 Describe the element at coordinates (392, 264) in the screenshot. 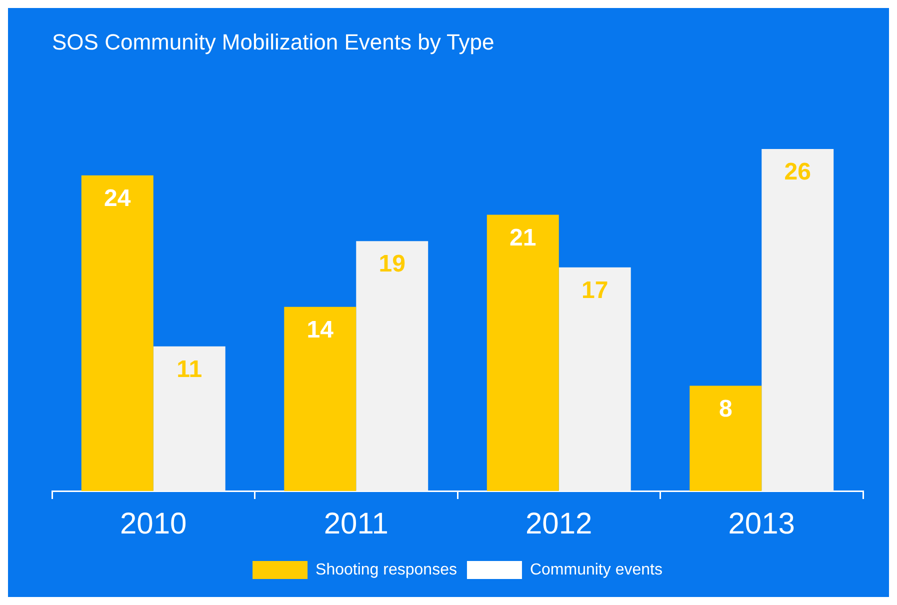

I see `data-label: 19` at that location.